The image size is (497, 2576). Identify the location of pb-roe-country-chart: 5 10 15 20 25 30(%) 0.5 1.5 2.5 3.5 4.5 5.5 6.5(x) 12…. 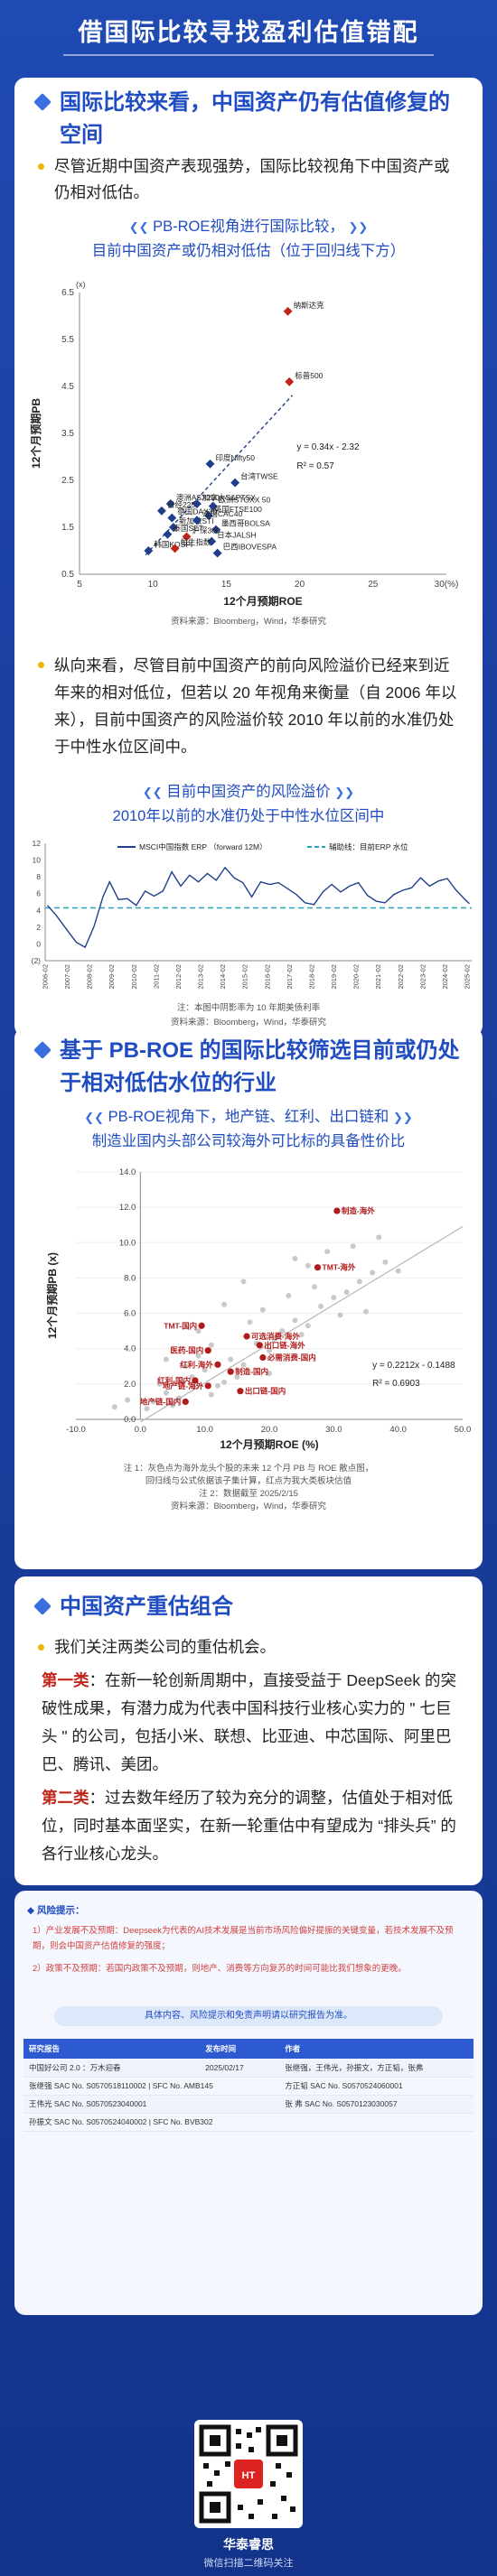
(244, 444).